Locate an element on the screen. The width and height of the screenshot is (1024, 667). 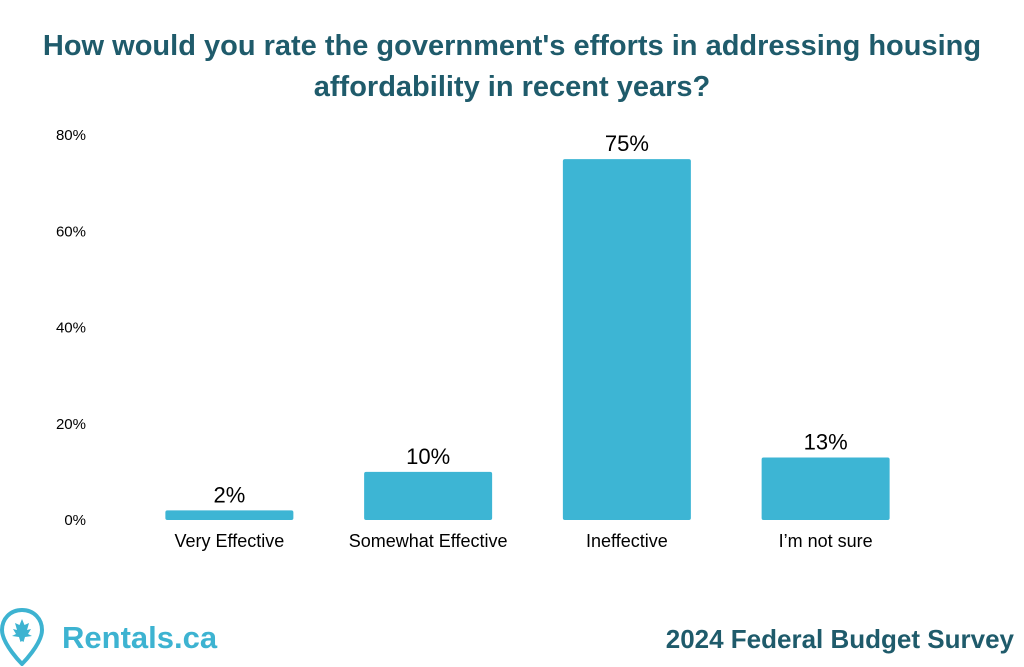
brand-logo is located at coordinates (150, 636).